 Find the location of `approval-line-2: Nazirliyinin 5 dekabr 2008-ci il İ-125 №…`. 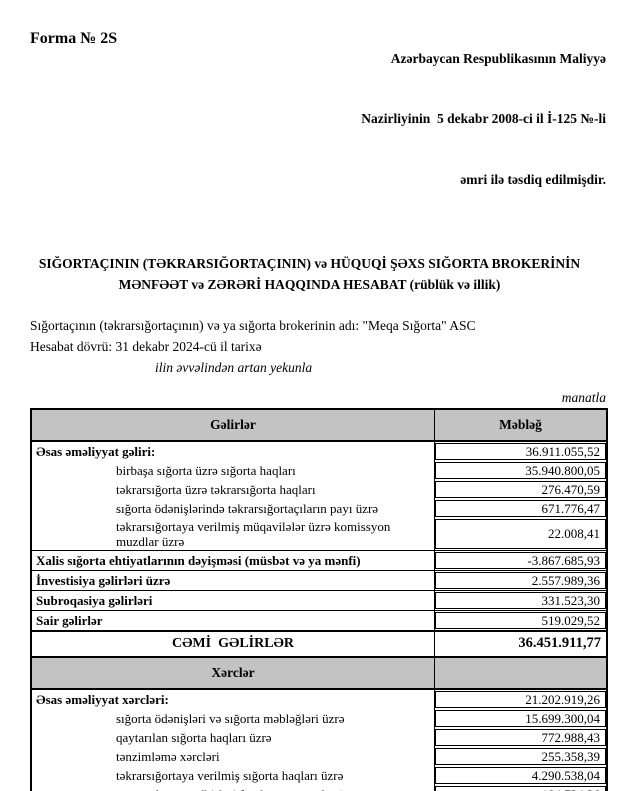

approval-line-2: Nazirliyinin 5 dekabr 2008-ci il İ-125 №… is located at coordinates (483, 119).